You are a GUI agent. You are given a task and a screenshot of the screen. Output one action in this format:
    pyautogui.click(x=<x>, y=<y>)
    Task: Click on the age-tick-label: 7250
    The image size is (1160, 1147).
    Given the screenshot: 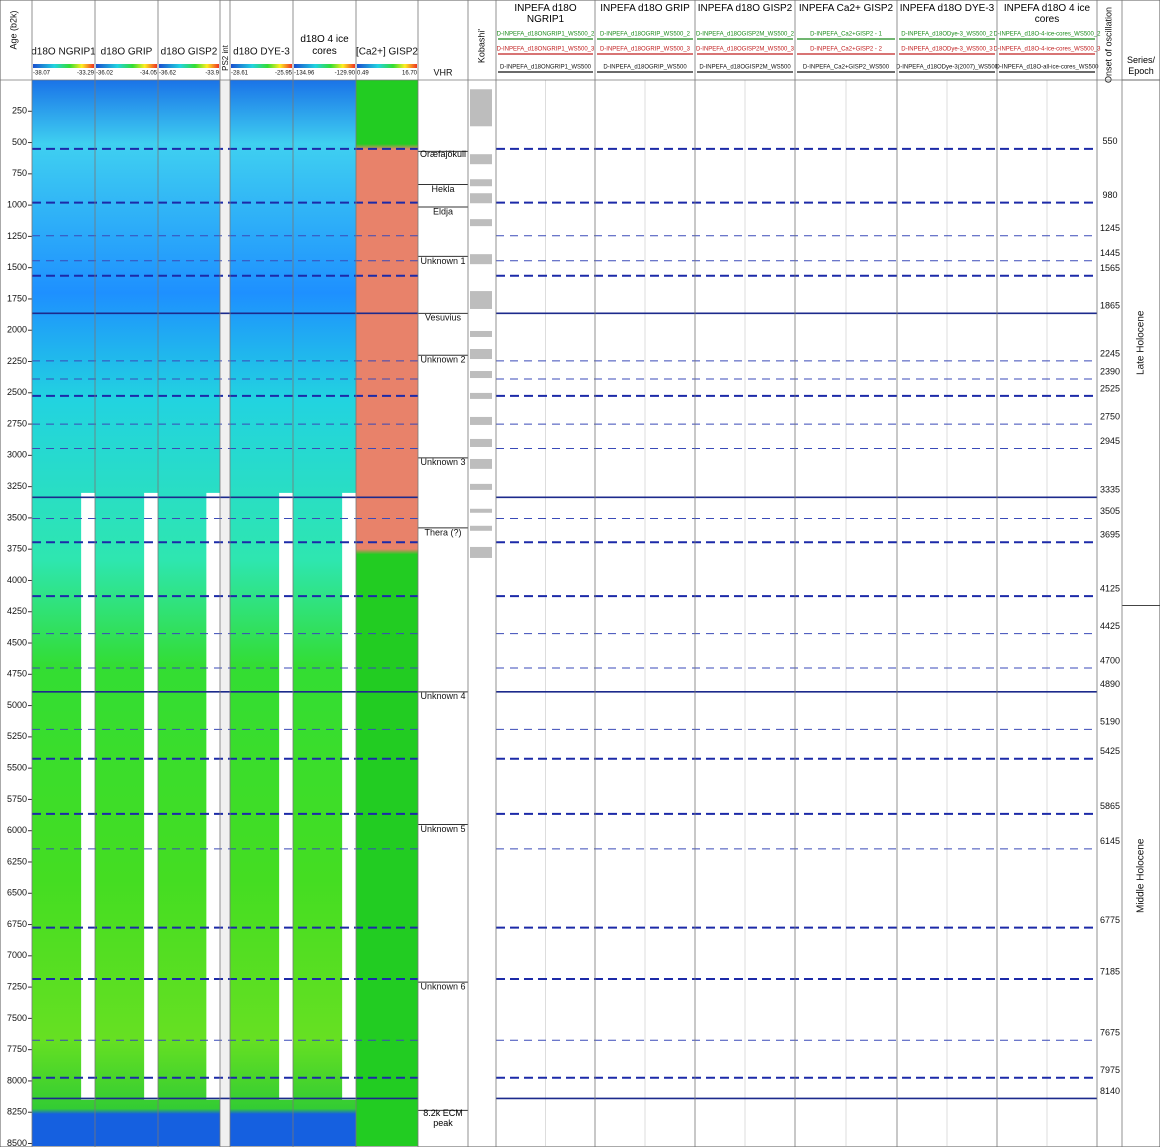 What is the action you would take?
    pyautogui.click(x=17, y=986)
    